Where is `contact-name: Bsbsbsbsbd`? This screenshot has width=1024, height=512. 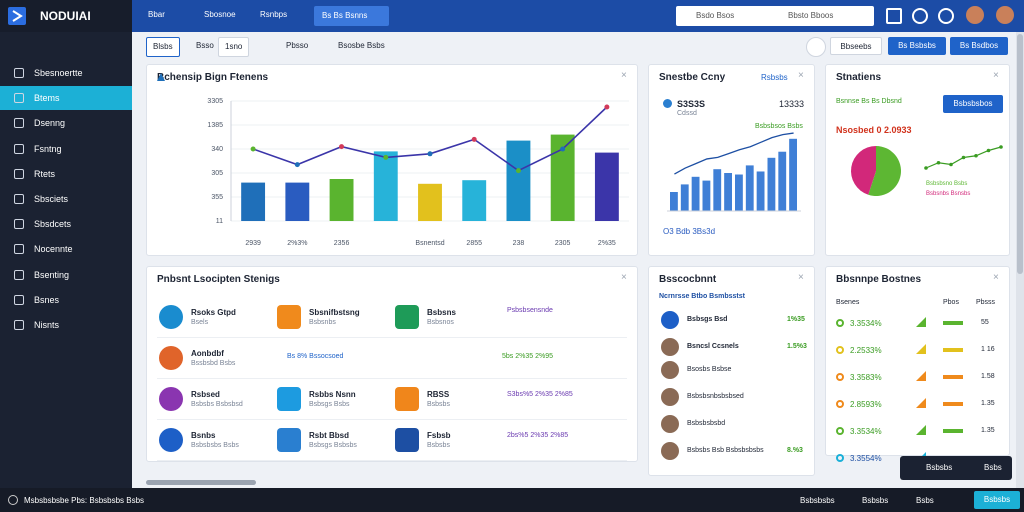
contact-name: Bsbsbsbsbd is located at coordinates (706, 423).